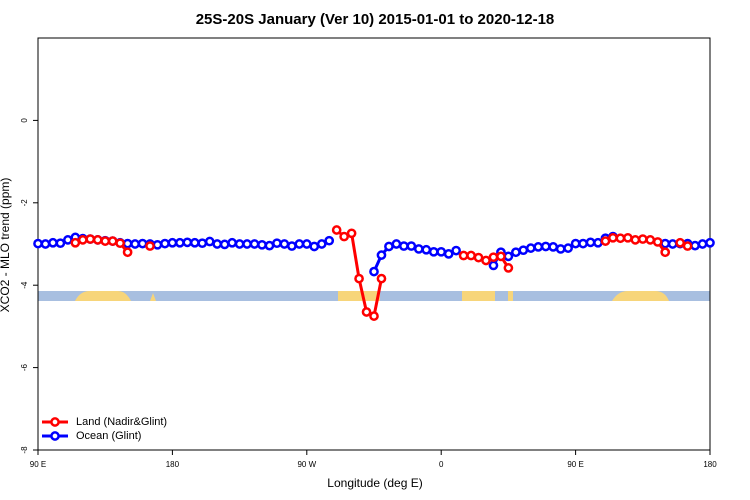 Image resolution: width=750 pixels, height=500 pixels. Describe the element at coordinates (108, 436) in the screenshot. I see `legend-label: Ocean (Glint)` at that location.